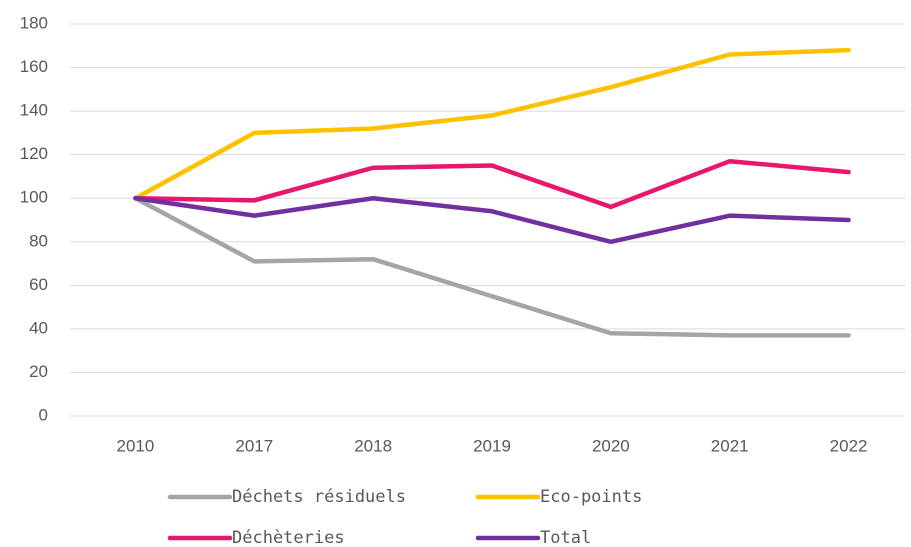 The image size is (911, 547). What do you see at coordinates (38, 327) in the screenshot?
I see `y-tick-label: 40` at bounding box center [38, 327].